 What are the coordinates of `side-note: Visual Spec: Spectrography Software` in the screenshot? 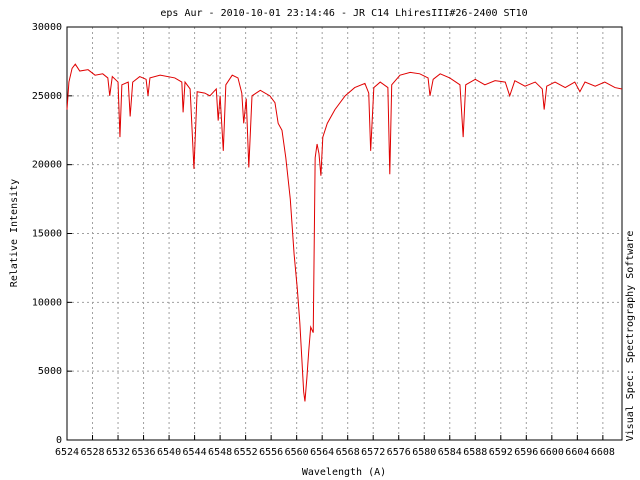 It's located at (630, 336).